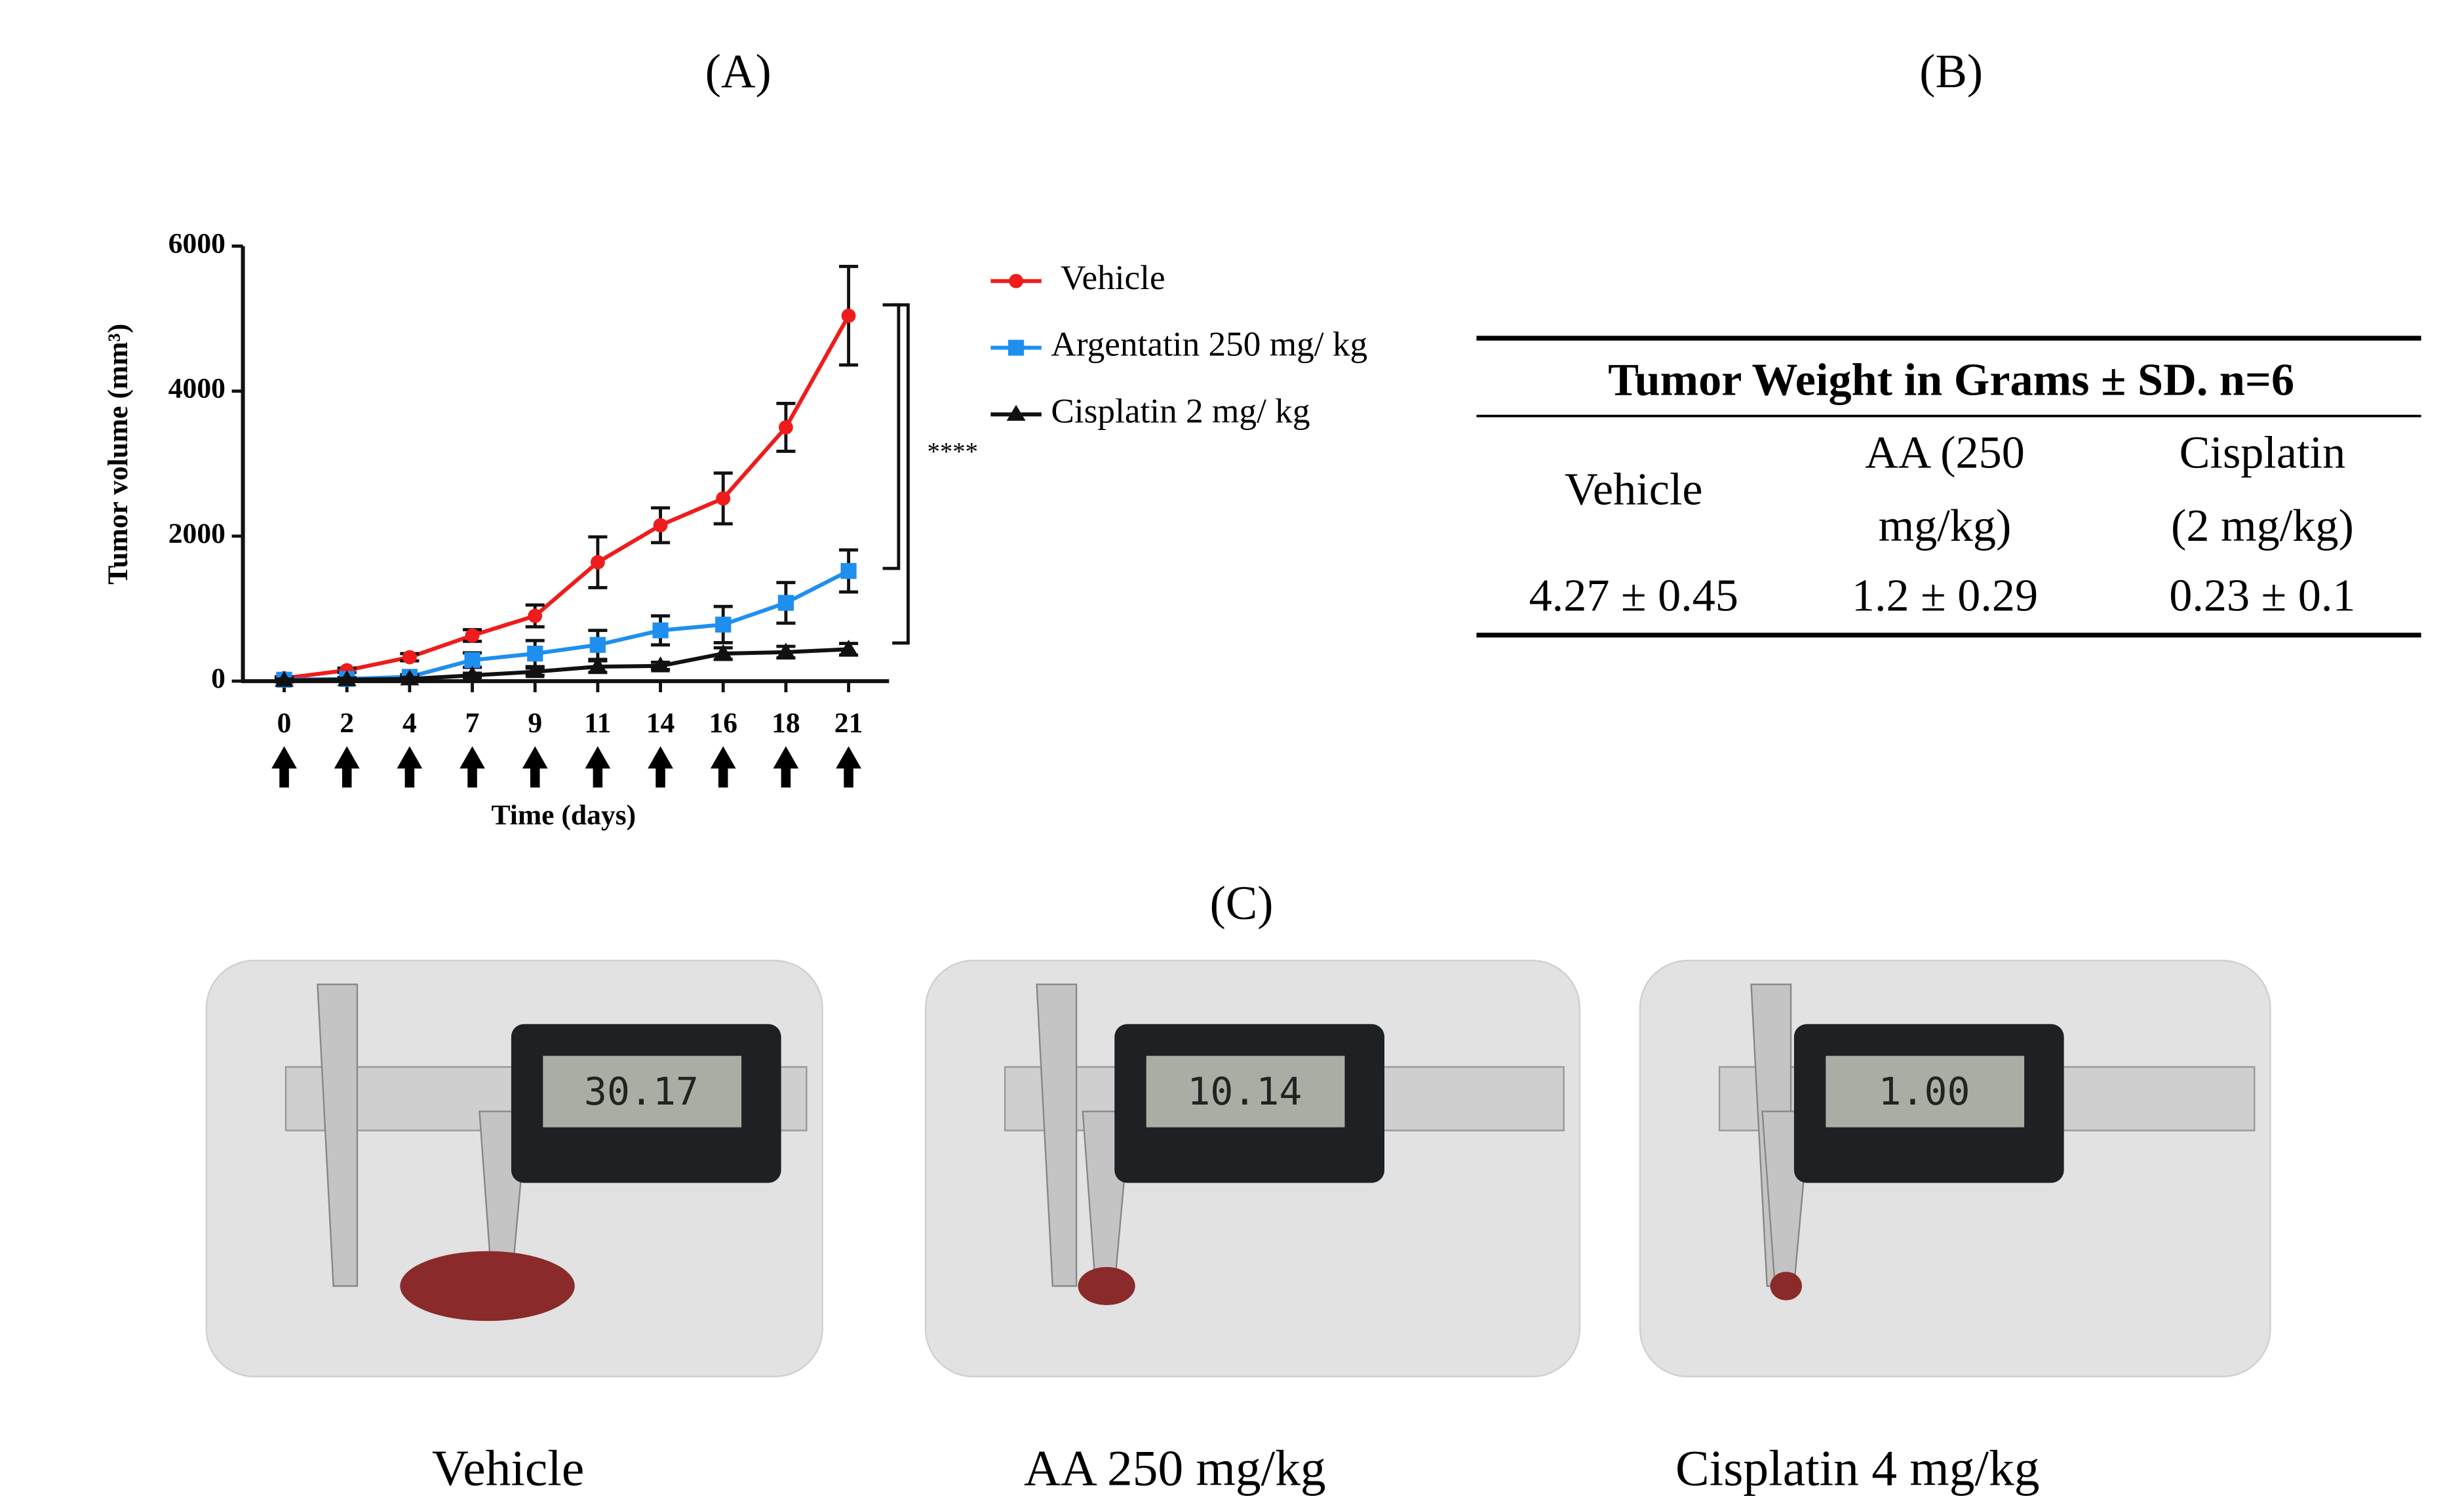 This screenshot has width=2464, height=1509. What do you see at coordinates (1945, 453) in the screenshot?
I see `column-header: AA (250` at bounding box center [1945, 453].